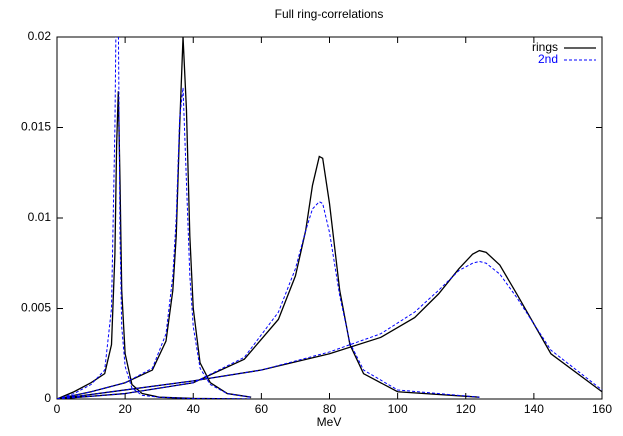 The image size is (623, 436). I want to click on x-tick-label: 160, so click(602, 409).